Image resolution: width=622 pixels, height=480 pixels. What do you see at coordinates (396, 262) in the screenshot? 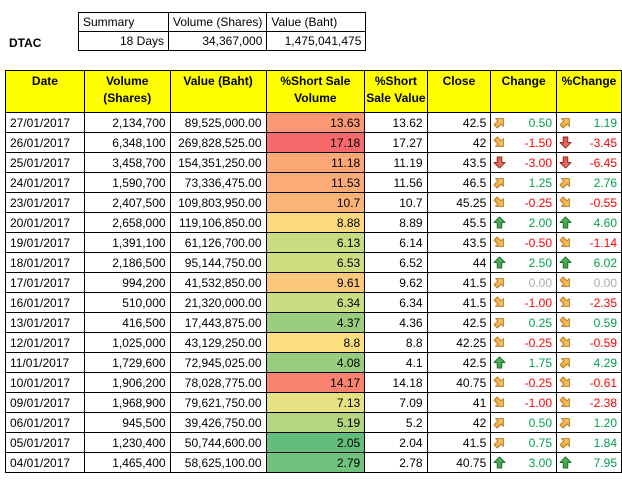
I see `pct-short-sale-value-cell: 6.52` at bounding box center [396, 262].